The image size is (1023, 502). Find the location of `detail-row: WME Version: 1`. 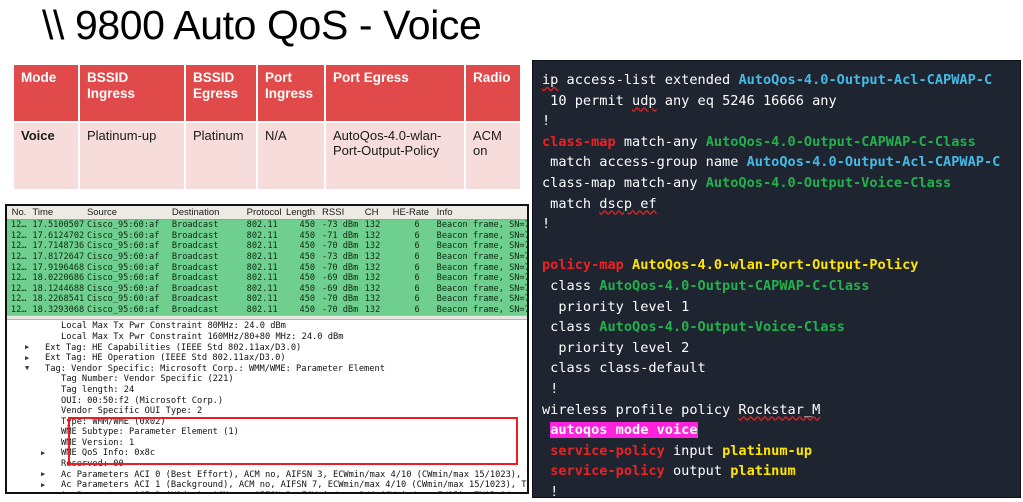

detail-row: WME Version: 1 is located at coordinates (267, 443).